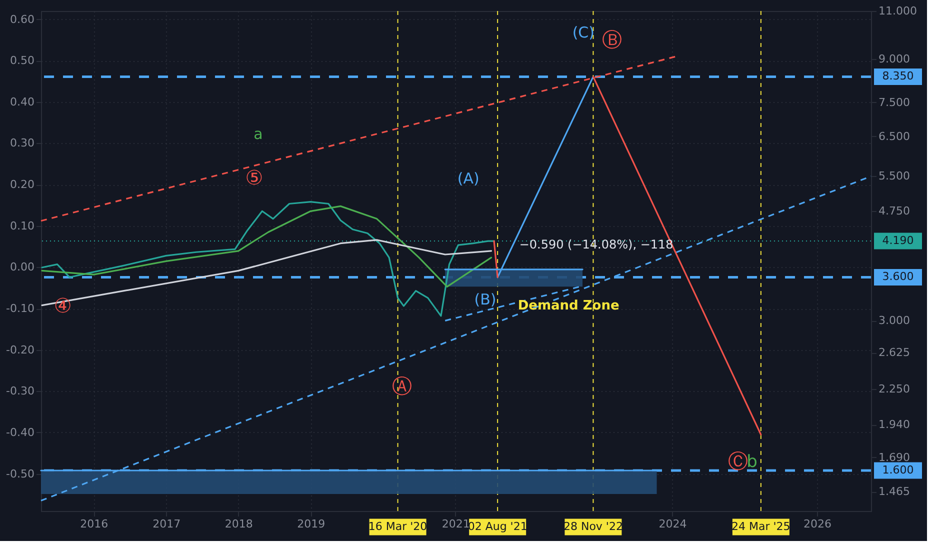 The height and width of the screenshot is (550, 932). I want to click on y-tick-label: -0.50, so click(20, 473).